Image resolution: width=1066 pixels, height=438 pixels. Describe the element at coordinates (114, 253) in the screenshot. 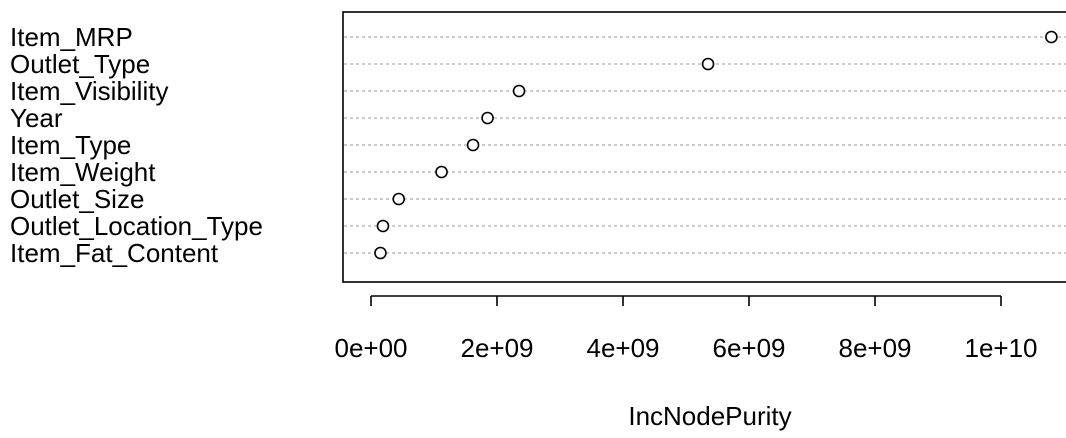

I see `category-label: Item_Fat_Content` at that location.